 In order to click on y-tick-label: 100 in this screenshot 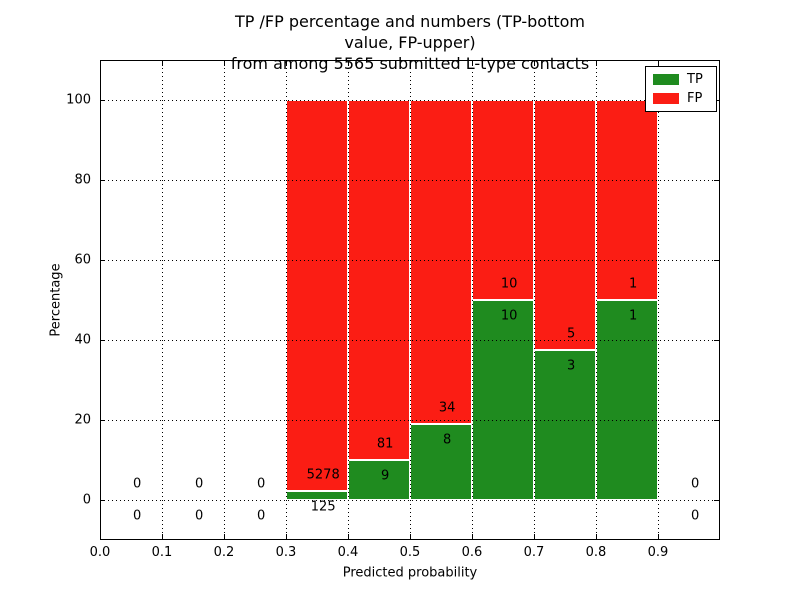, I will do `click(78, 100)`.